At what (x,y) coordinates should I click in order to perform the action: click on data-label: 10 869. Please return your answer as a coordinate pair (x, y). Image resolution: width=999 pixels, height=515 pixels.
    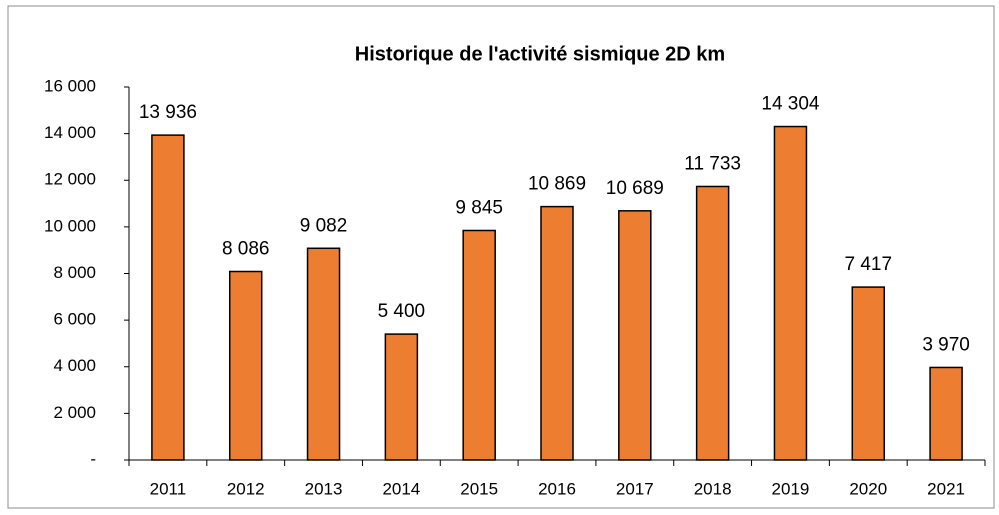
    Looking at the image, I should click on (557, 184).